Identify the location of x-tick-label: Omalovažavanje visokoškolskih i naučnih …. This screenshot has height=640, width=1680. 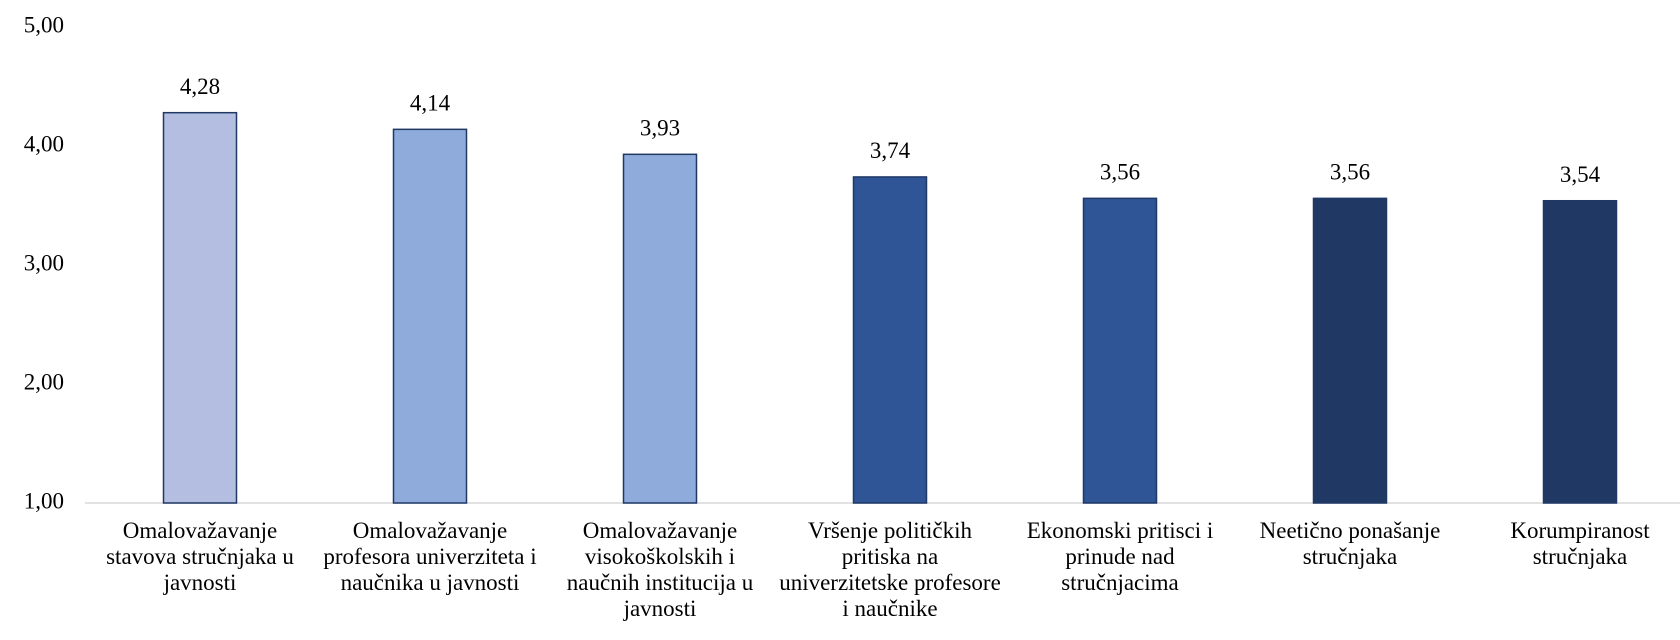
(660, 569).